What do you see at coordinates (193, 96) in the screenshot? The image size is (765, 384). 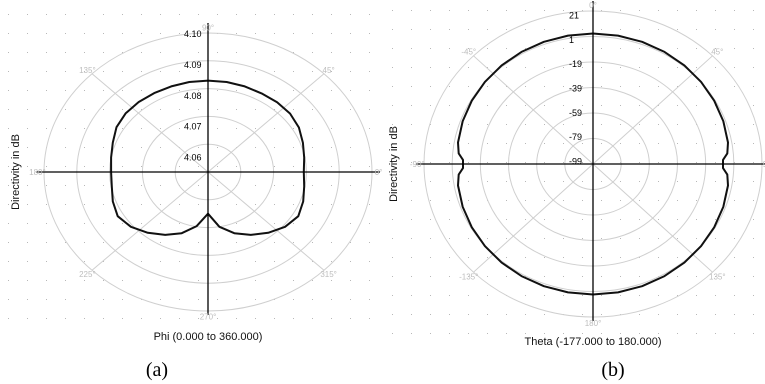 I see `radial-tick-label-a: 4.08` at bounding box center [193, 96].